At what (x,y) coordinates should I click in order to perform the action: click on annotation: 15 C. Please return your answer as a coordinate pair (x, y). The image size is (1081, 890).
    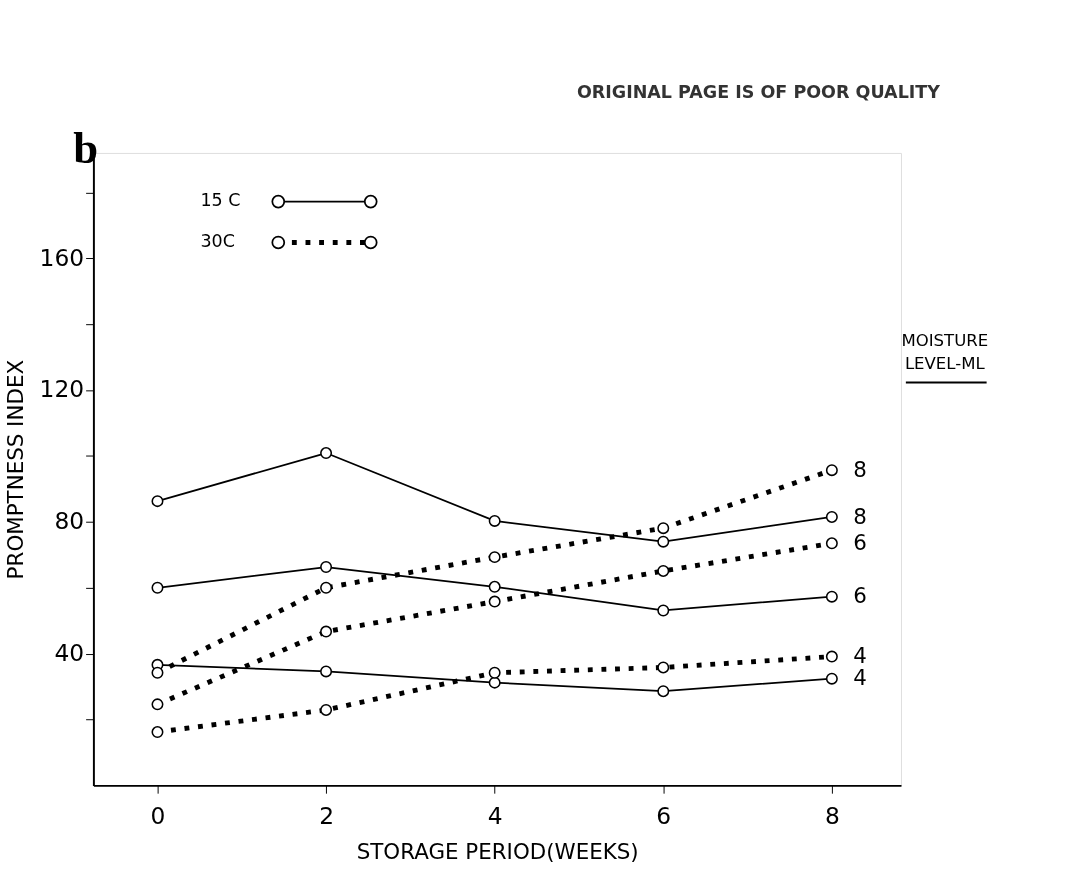
    Looking at the image, I should click on (220, 200).